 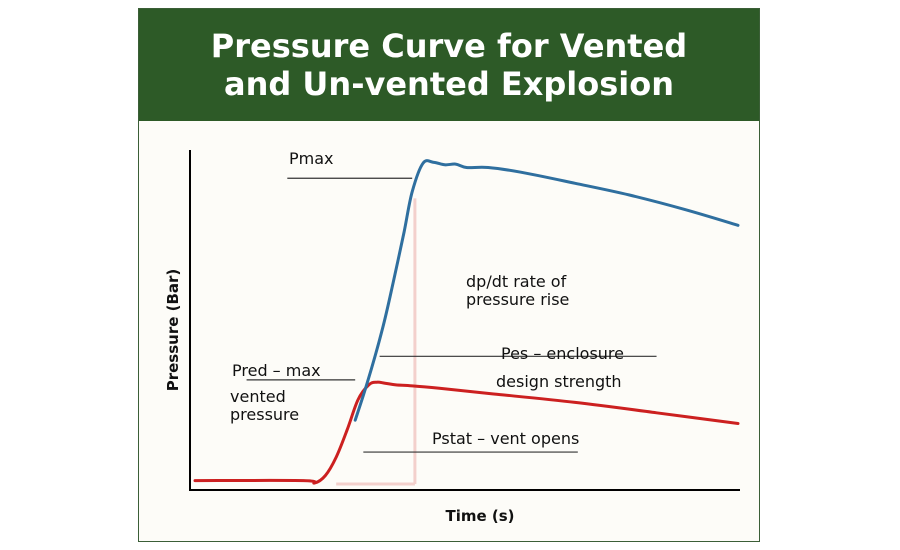 What do you see at coordinates (258, 396) in the screenshot?
I see `pred-label-line2: vented` at bounding box center [258, 396].